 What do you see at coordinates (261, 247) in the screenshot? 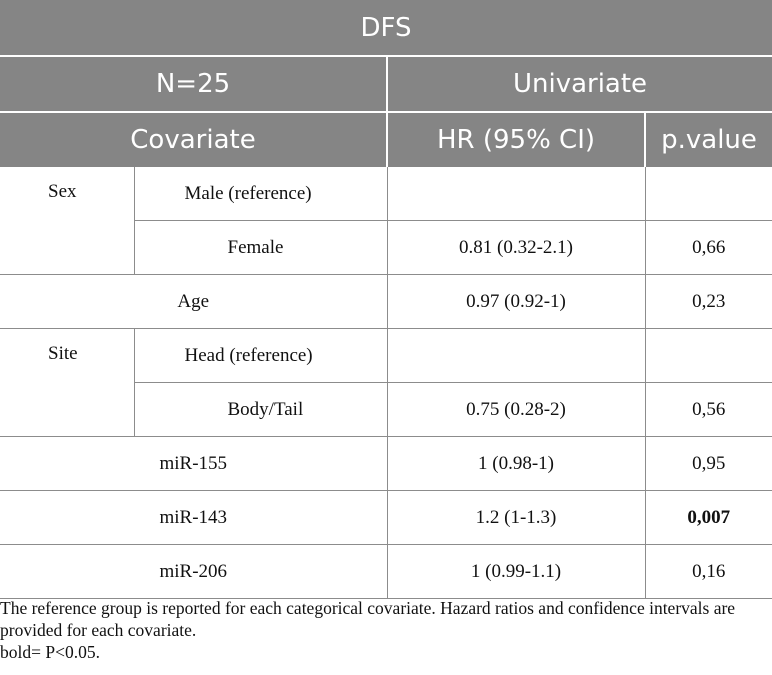
I see `level-female: Female` at bounding box center [261, 247].